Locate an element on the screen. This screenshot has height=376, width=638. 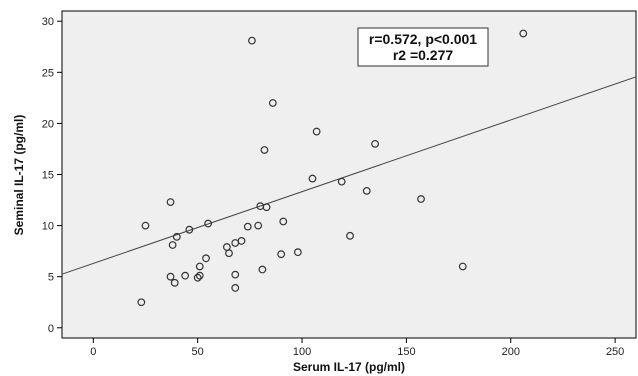
y-axis-label: Seminal IL-17 (pg/ml) is located at coordinates (19, 175).